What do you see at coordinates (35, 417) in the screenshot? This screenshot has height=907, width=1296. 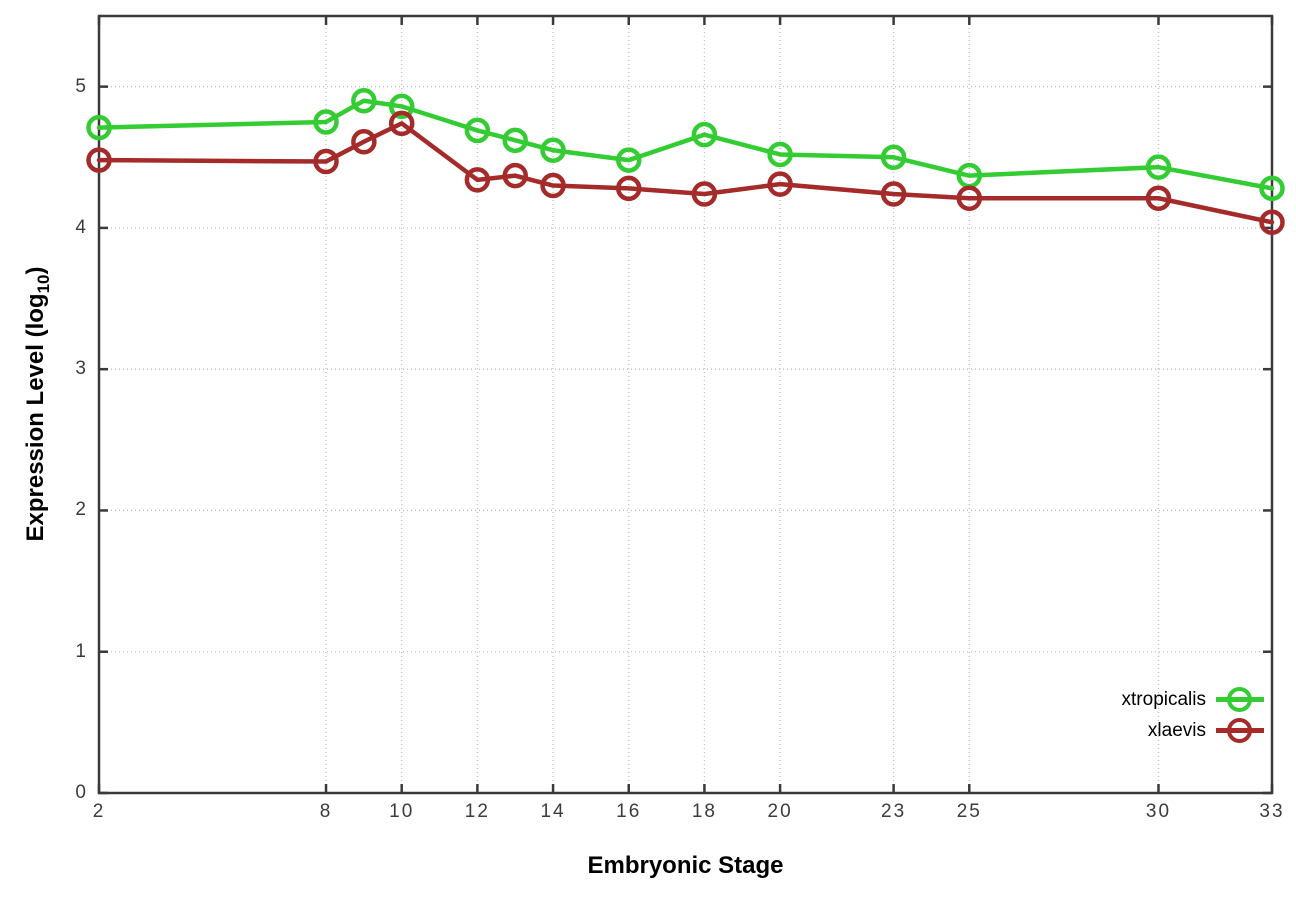 I see `y-axis-title-prefix: Expression Level (log` at bounding box center [35, 417].